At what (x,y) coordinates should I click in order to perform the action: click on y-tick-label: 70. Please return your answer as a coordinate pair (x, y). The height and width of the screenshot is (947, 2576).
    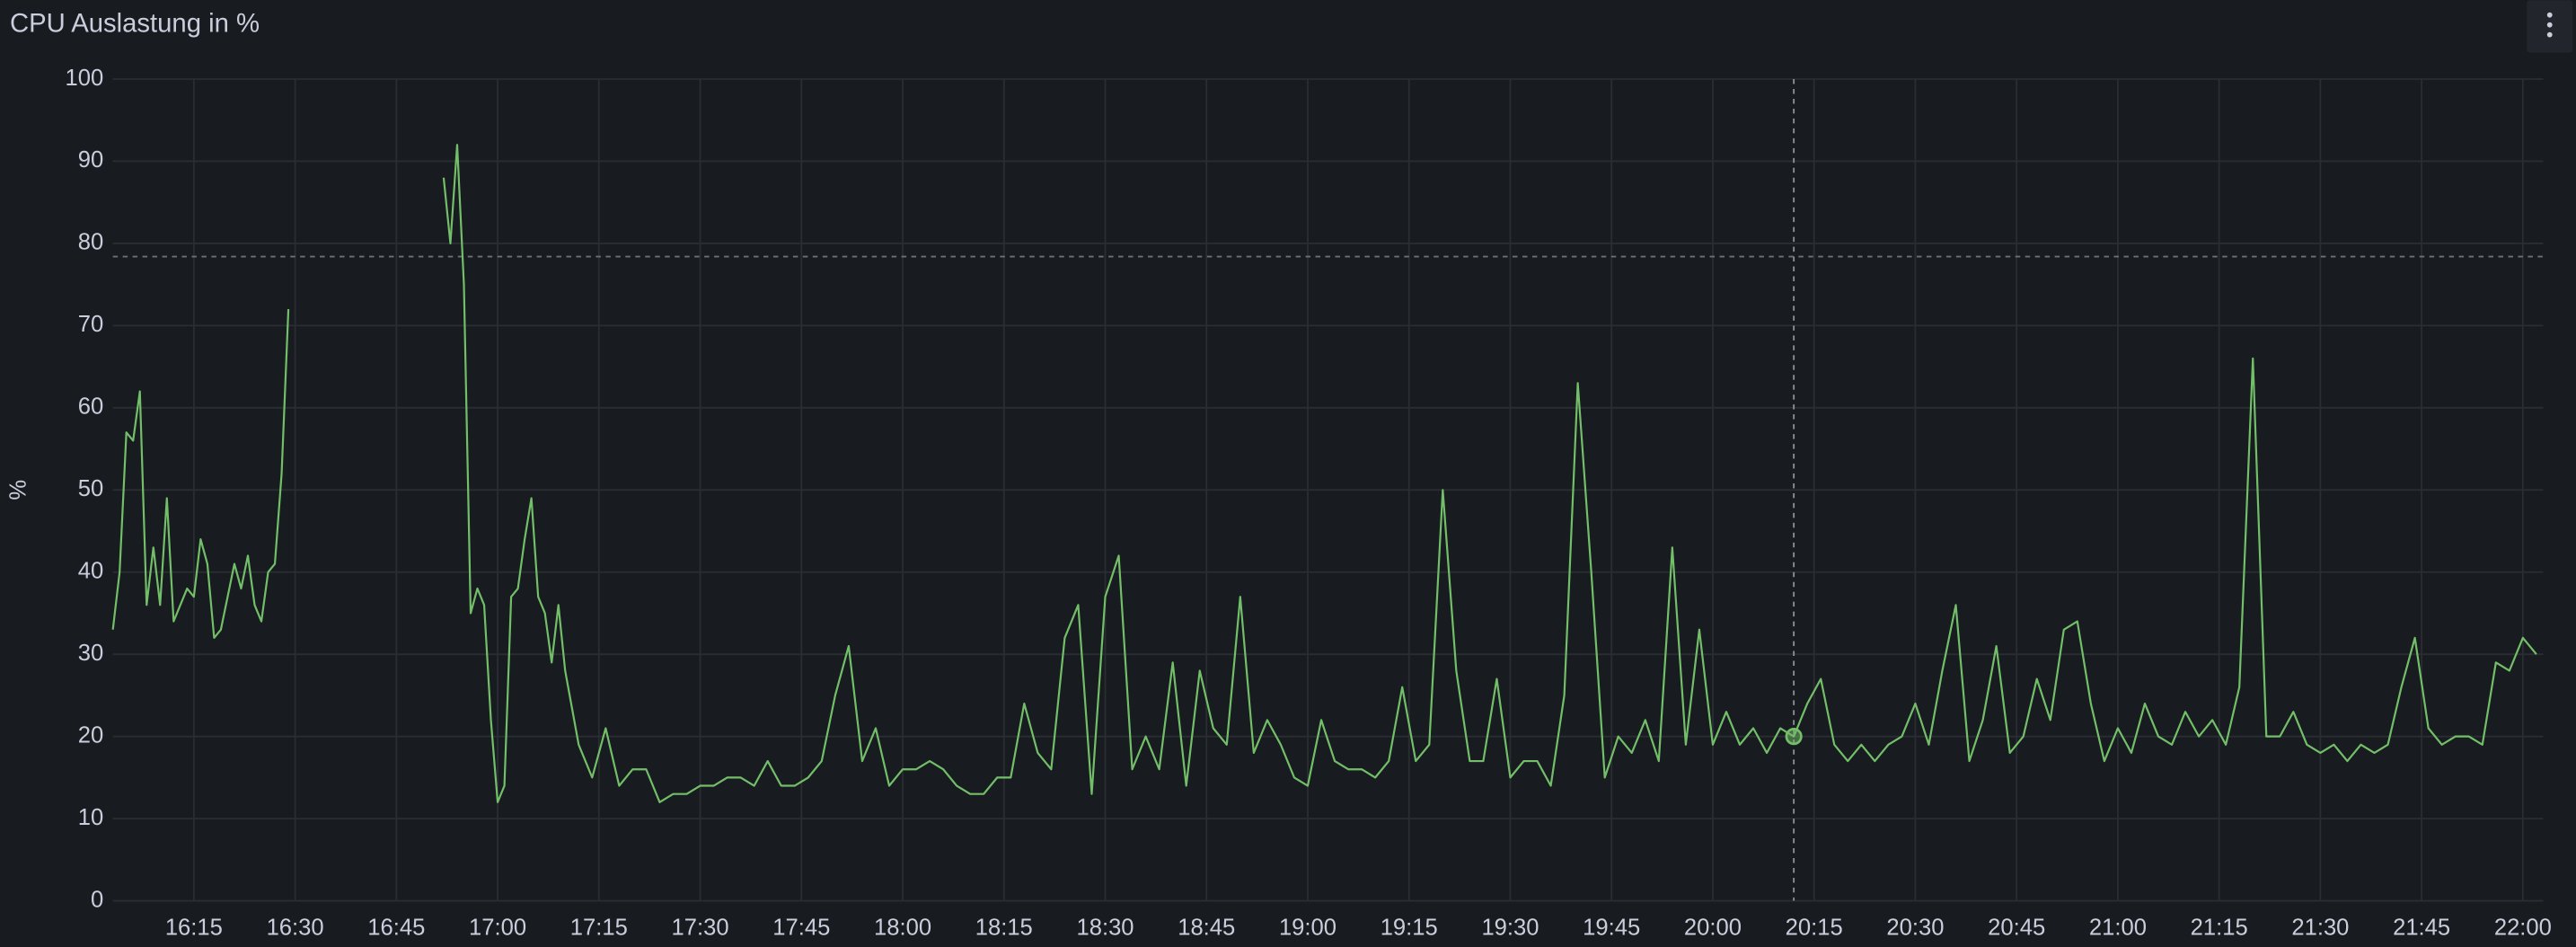
    Looking at the image, I should click on (90, 324).